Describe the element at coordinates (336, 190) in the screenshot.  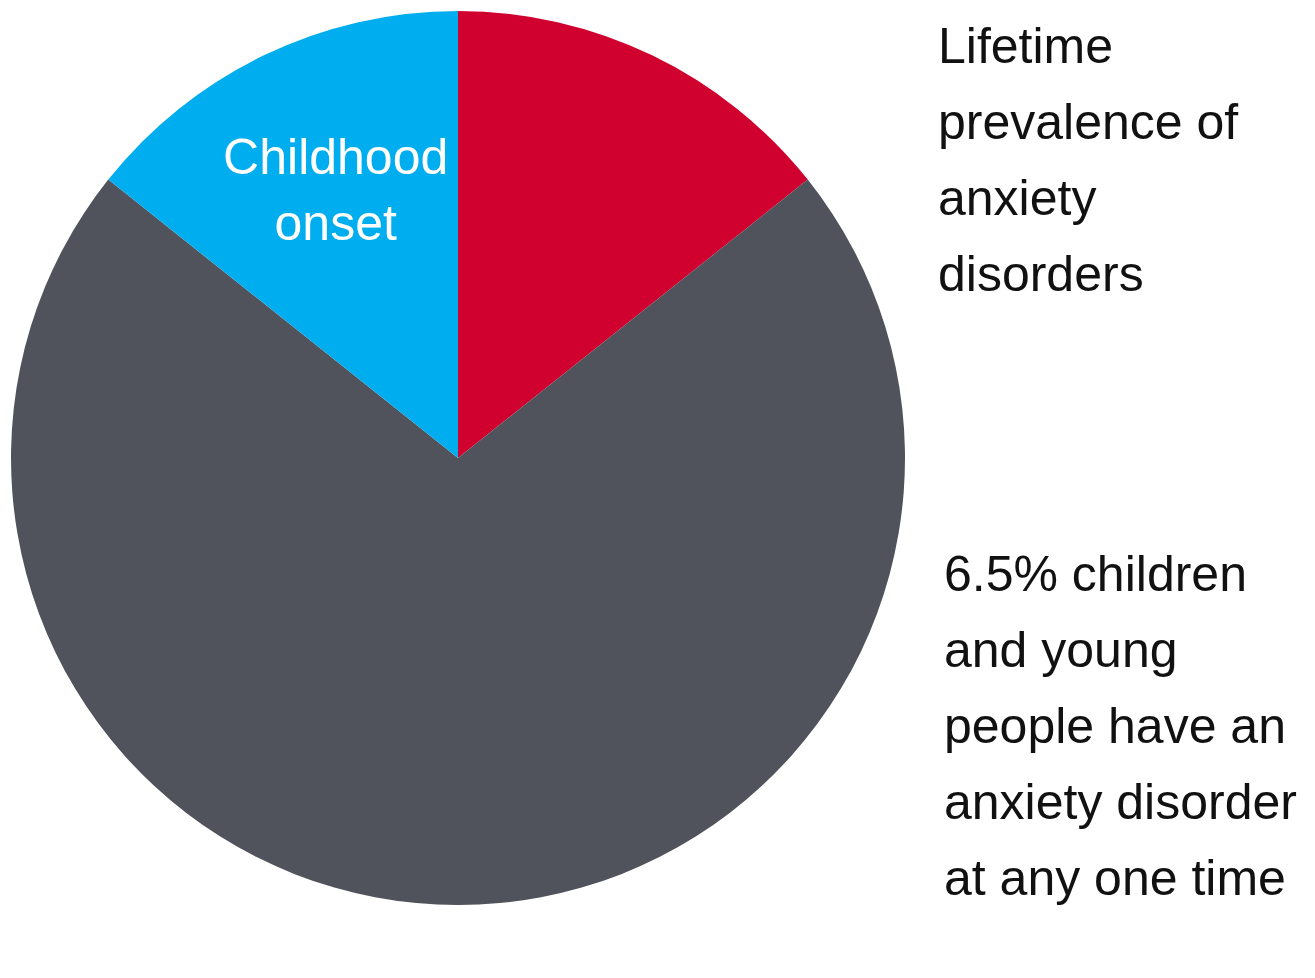
I see `slice-label: Childhood onset` at that location.